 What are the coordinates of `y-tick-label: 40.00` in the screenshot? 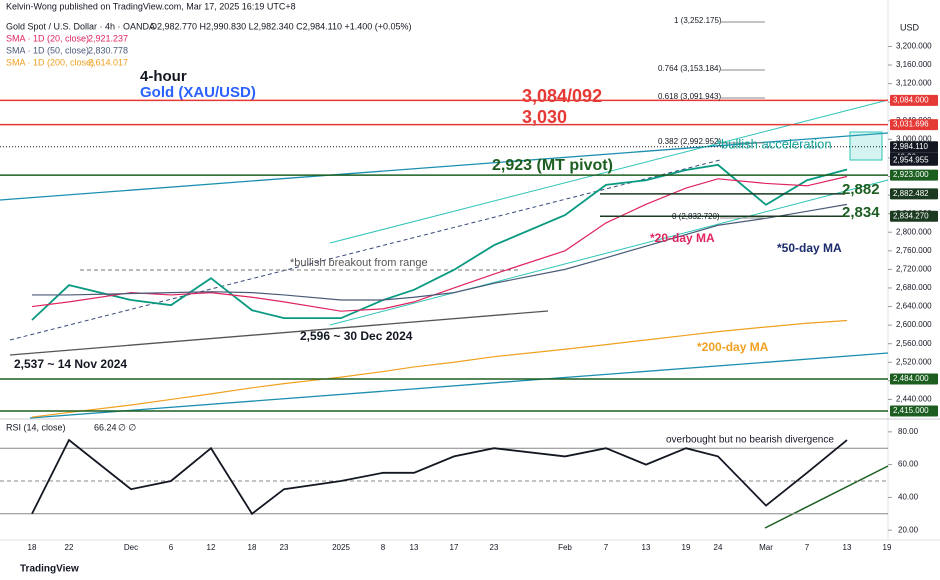 It's located at (908, 496).